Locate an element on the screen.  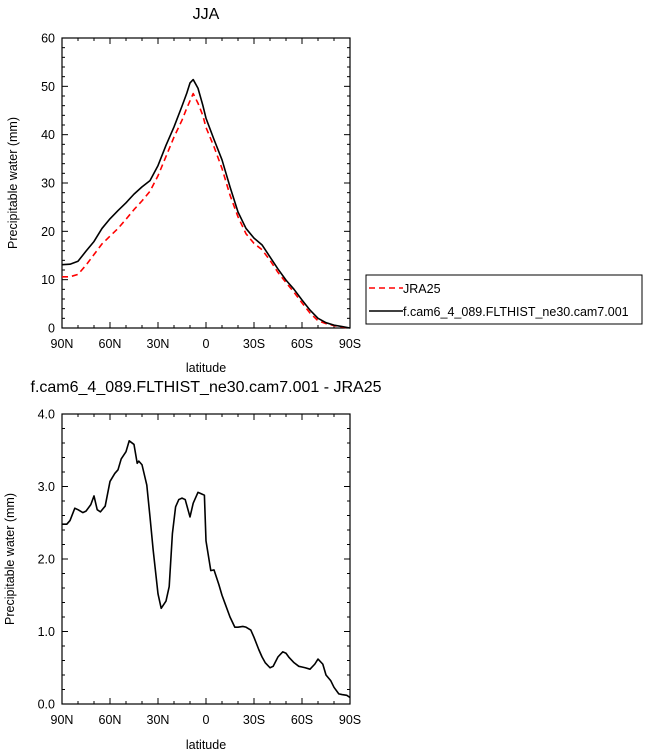
top-x-tick-label: 60N is located at coordinates (110, 344).